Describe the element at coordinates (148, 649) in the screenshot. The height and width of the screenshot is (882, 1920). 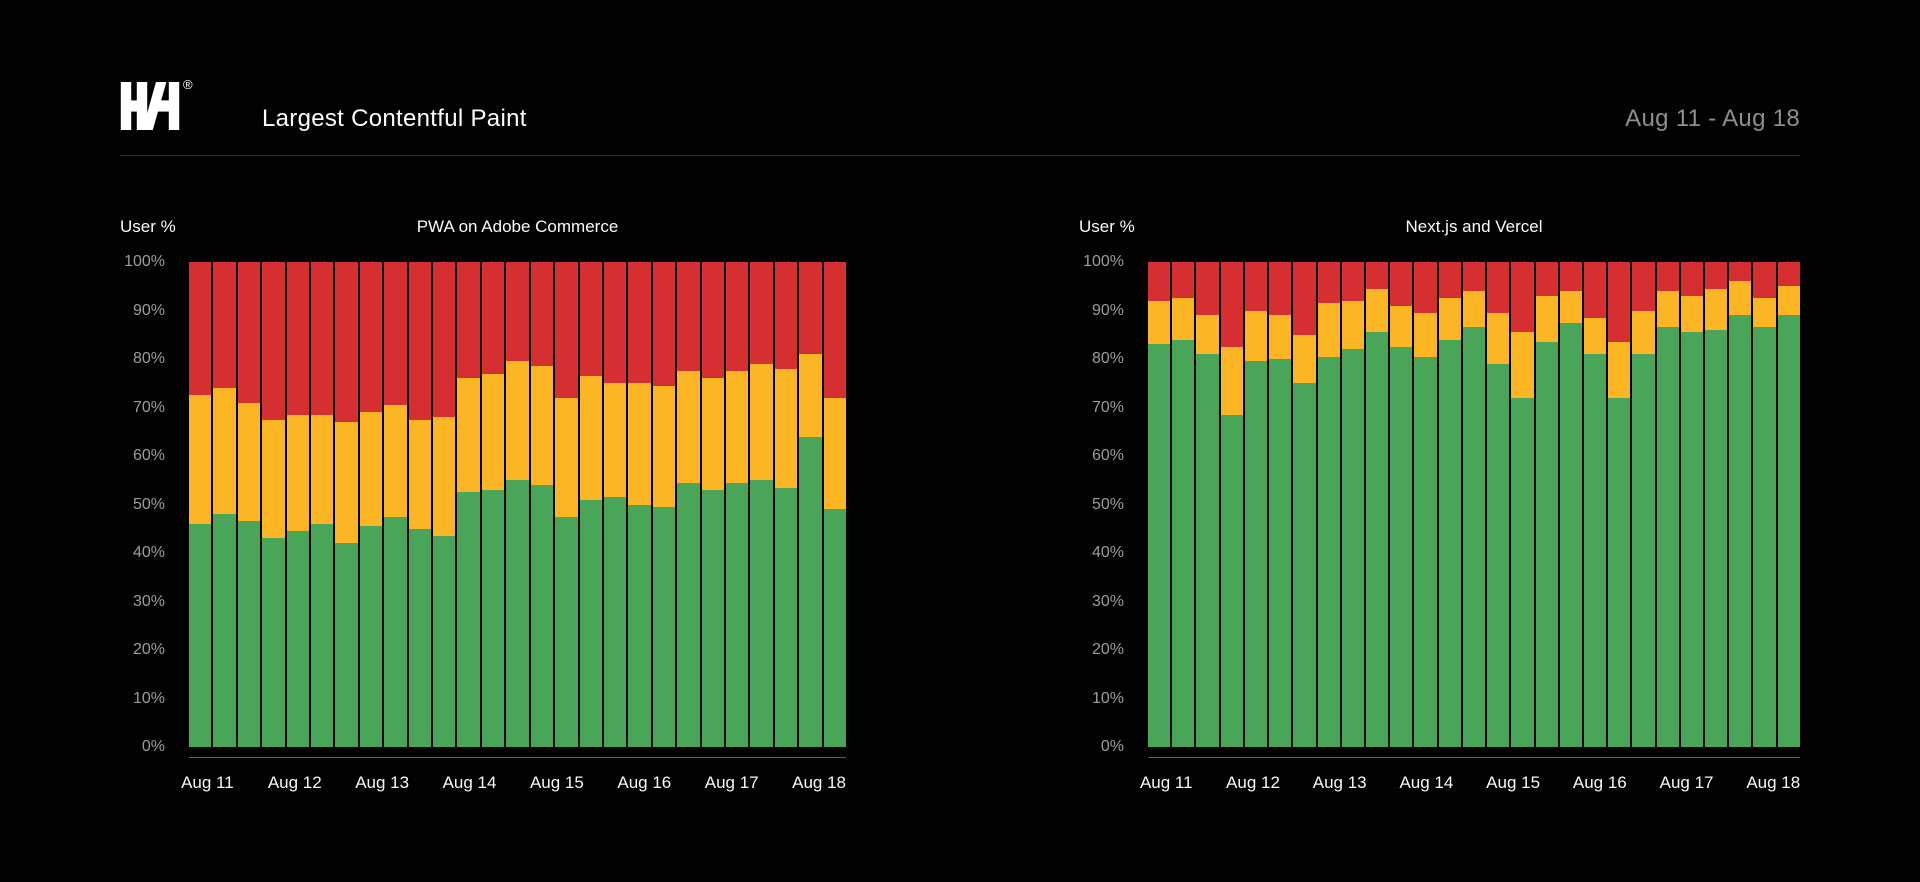
I see `y-tick-label: 20%` at that location.